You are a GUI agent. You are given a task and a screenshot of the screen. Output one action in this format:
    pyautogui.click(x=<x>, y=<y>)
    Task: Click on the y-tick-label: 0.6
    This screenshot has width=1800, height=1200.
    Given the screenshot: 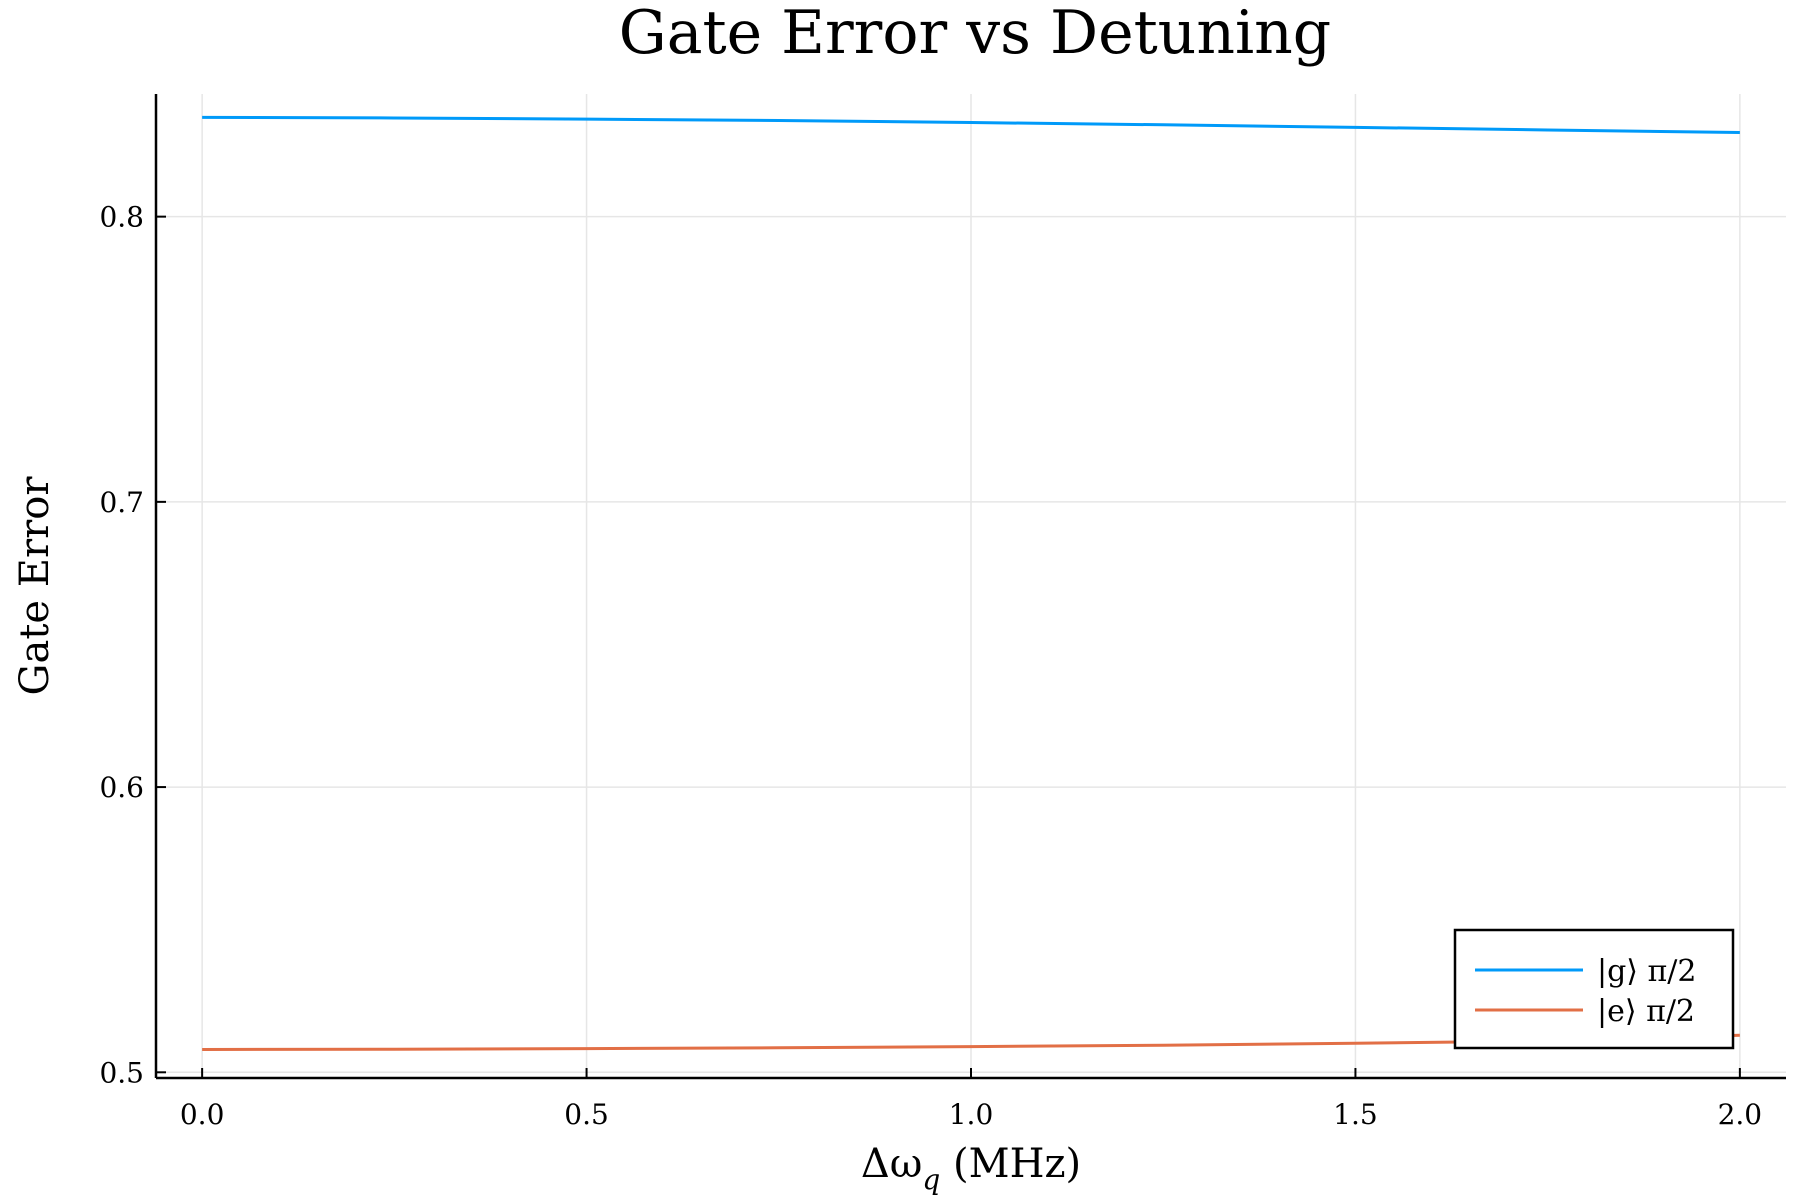 What is the action you would take?
    pyautogui.click(x=121, y=787)
    